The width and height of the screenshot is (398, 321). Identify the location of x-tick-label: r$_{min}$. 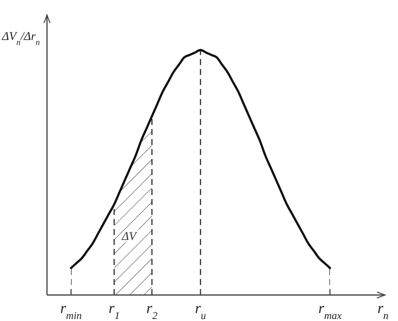
(71, 311).